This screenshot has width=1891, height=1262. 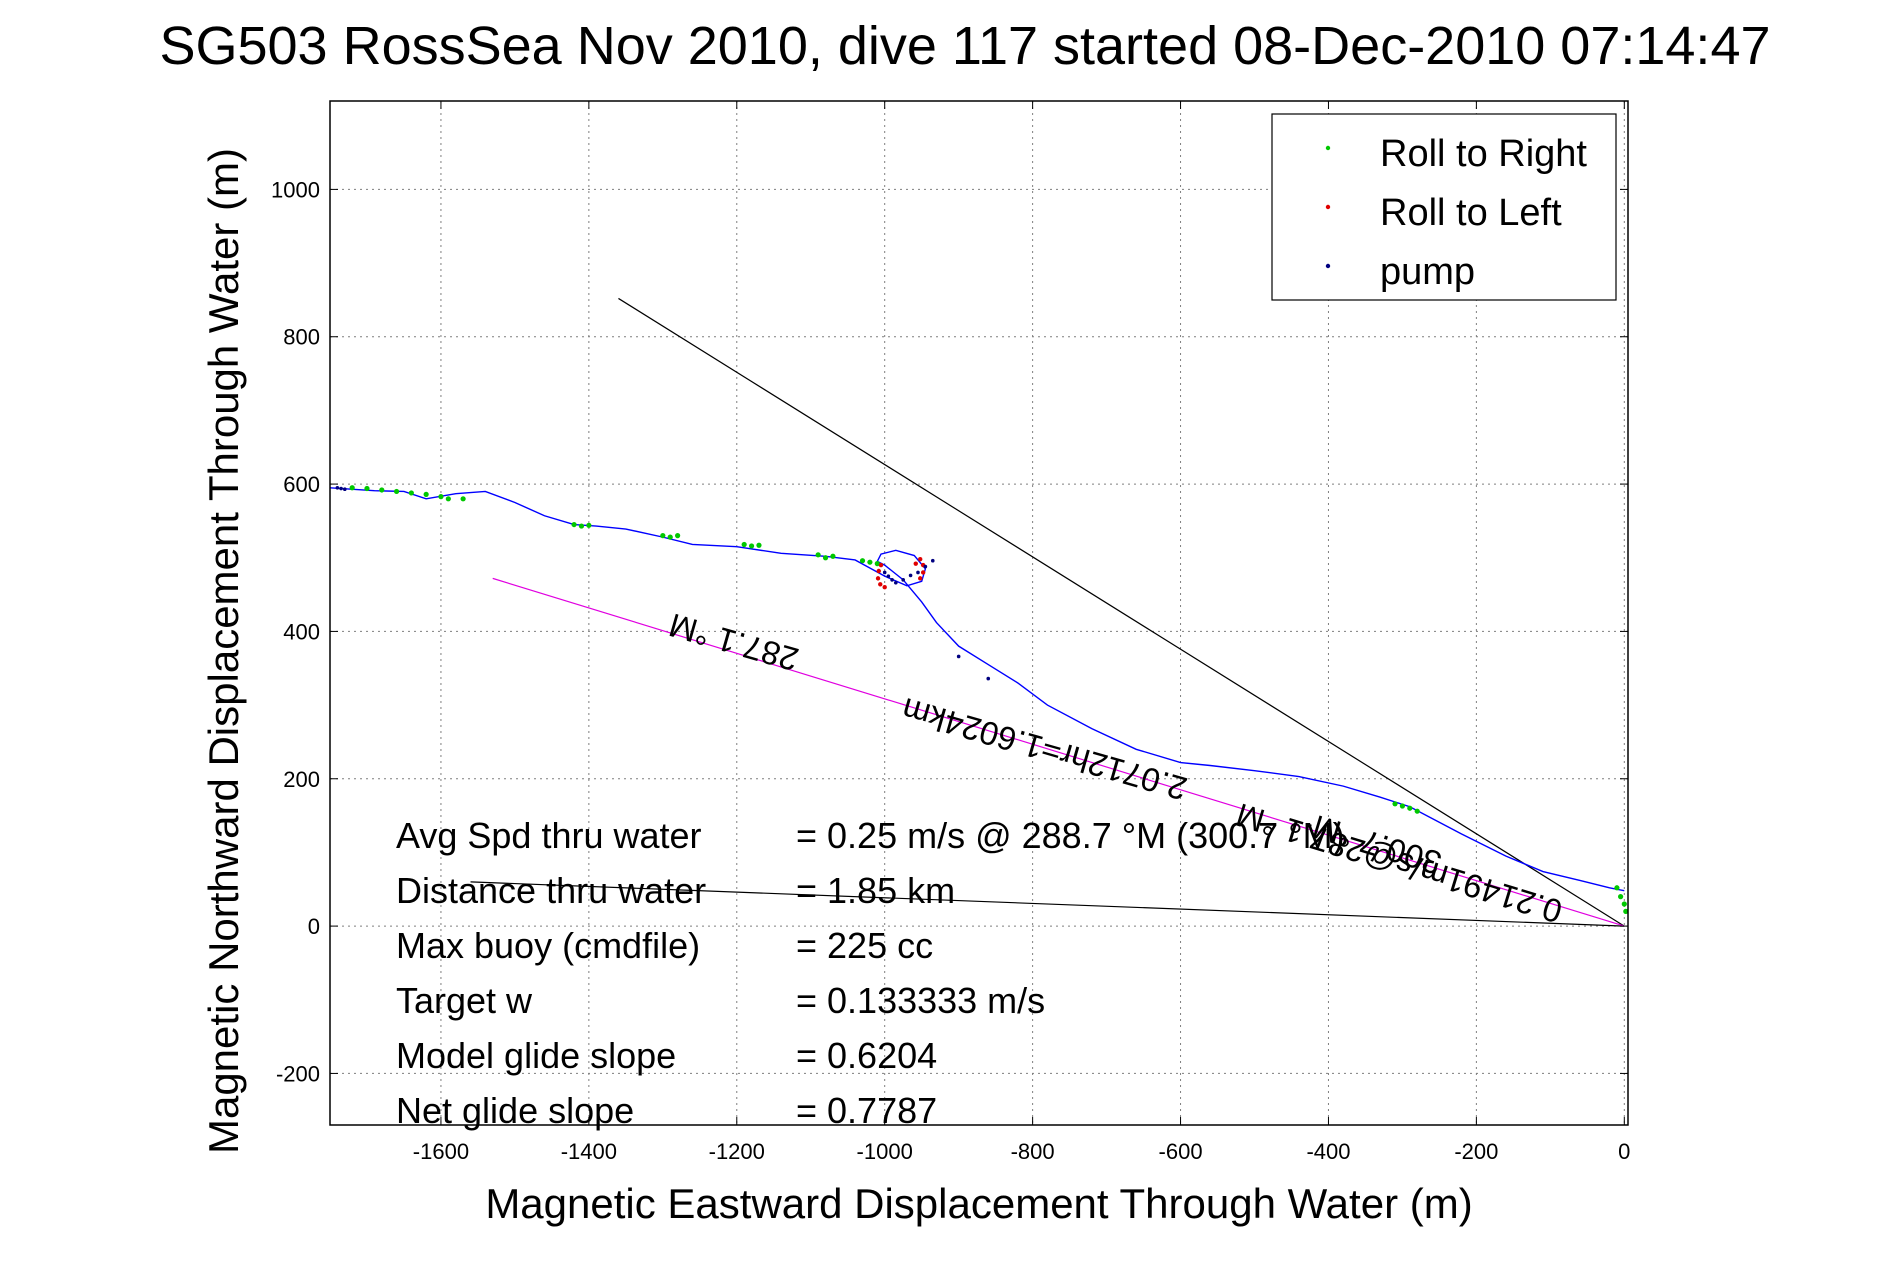 What do you see at coordinates (920, 1000) in the screenshot?
I see `stat-value: = 0.133333 m/s` at bounding box center [920, 1000].